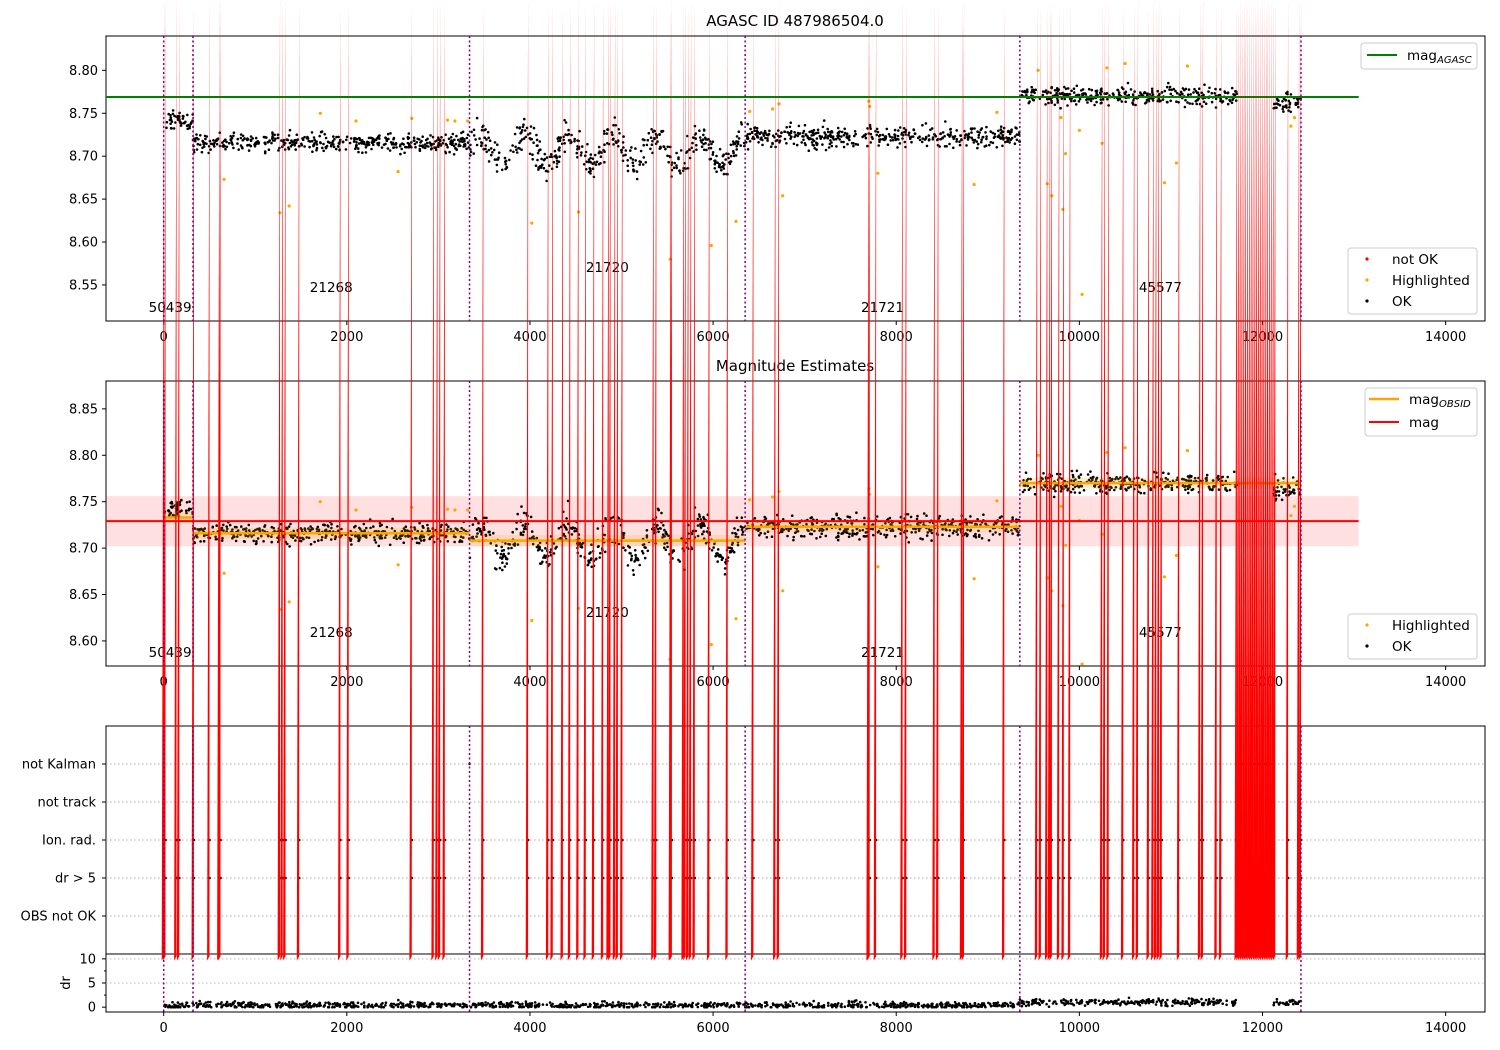 The image size is (1500, 1050). Describe the element at coordinates (331, 633) in the screenshot. I see `obsid-label: 21268` at that location.